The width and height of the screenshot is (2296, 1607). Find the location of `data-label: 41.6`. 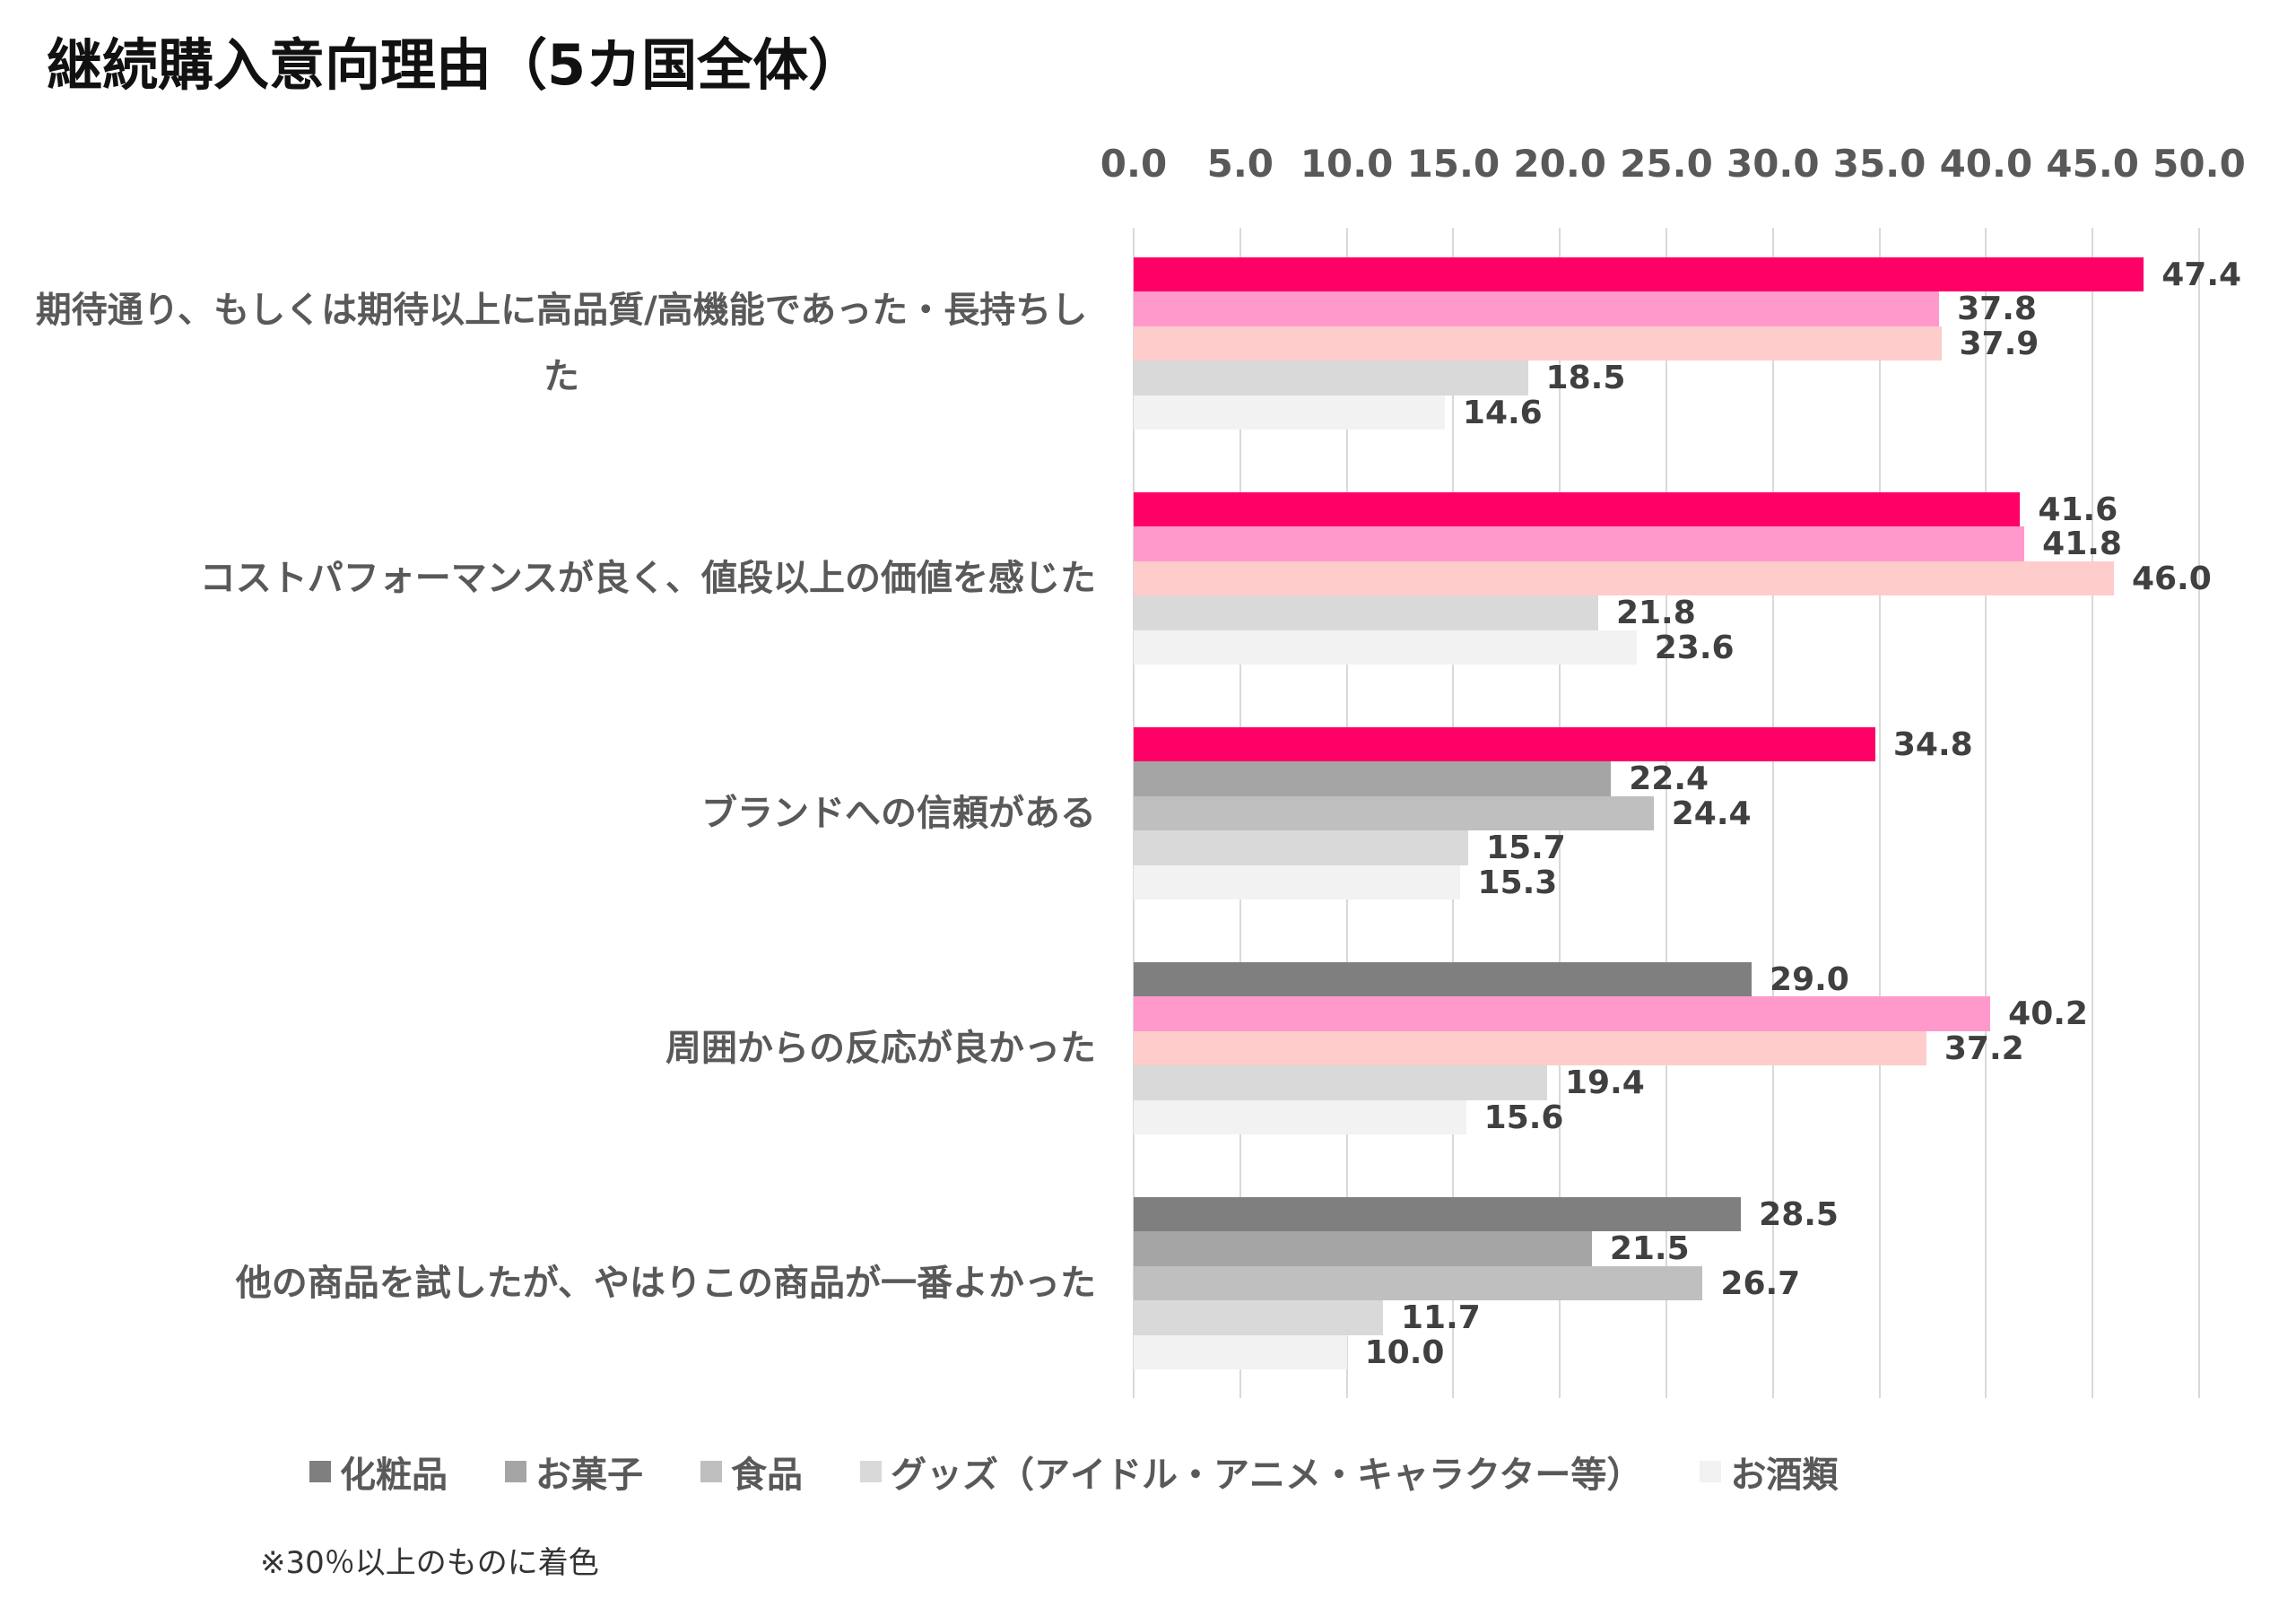

data-label: 41.6 is located at coordinates (2078, 510).